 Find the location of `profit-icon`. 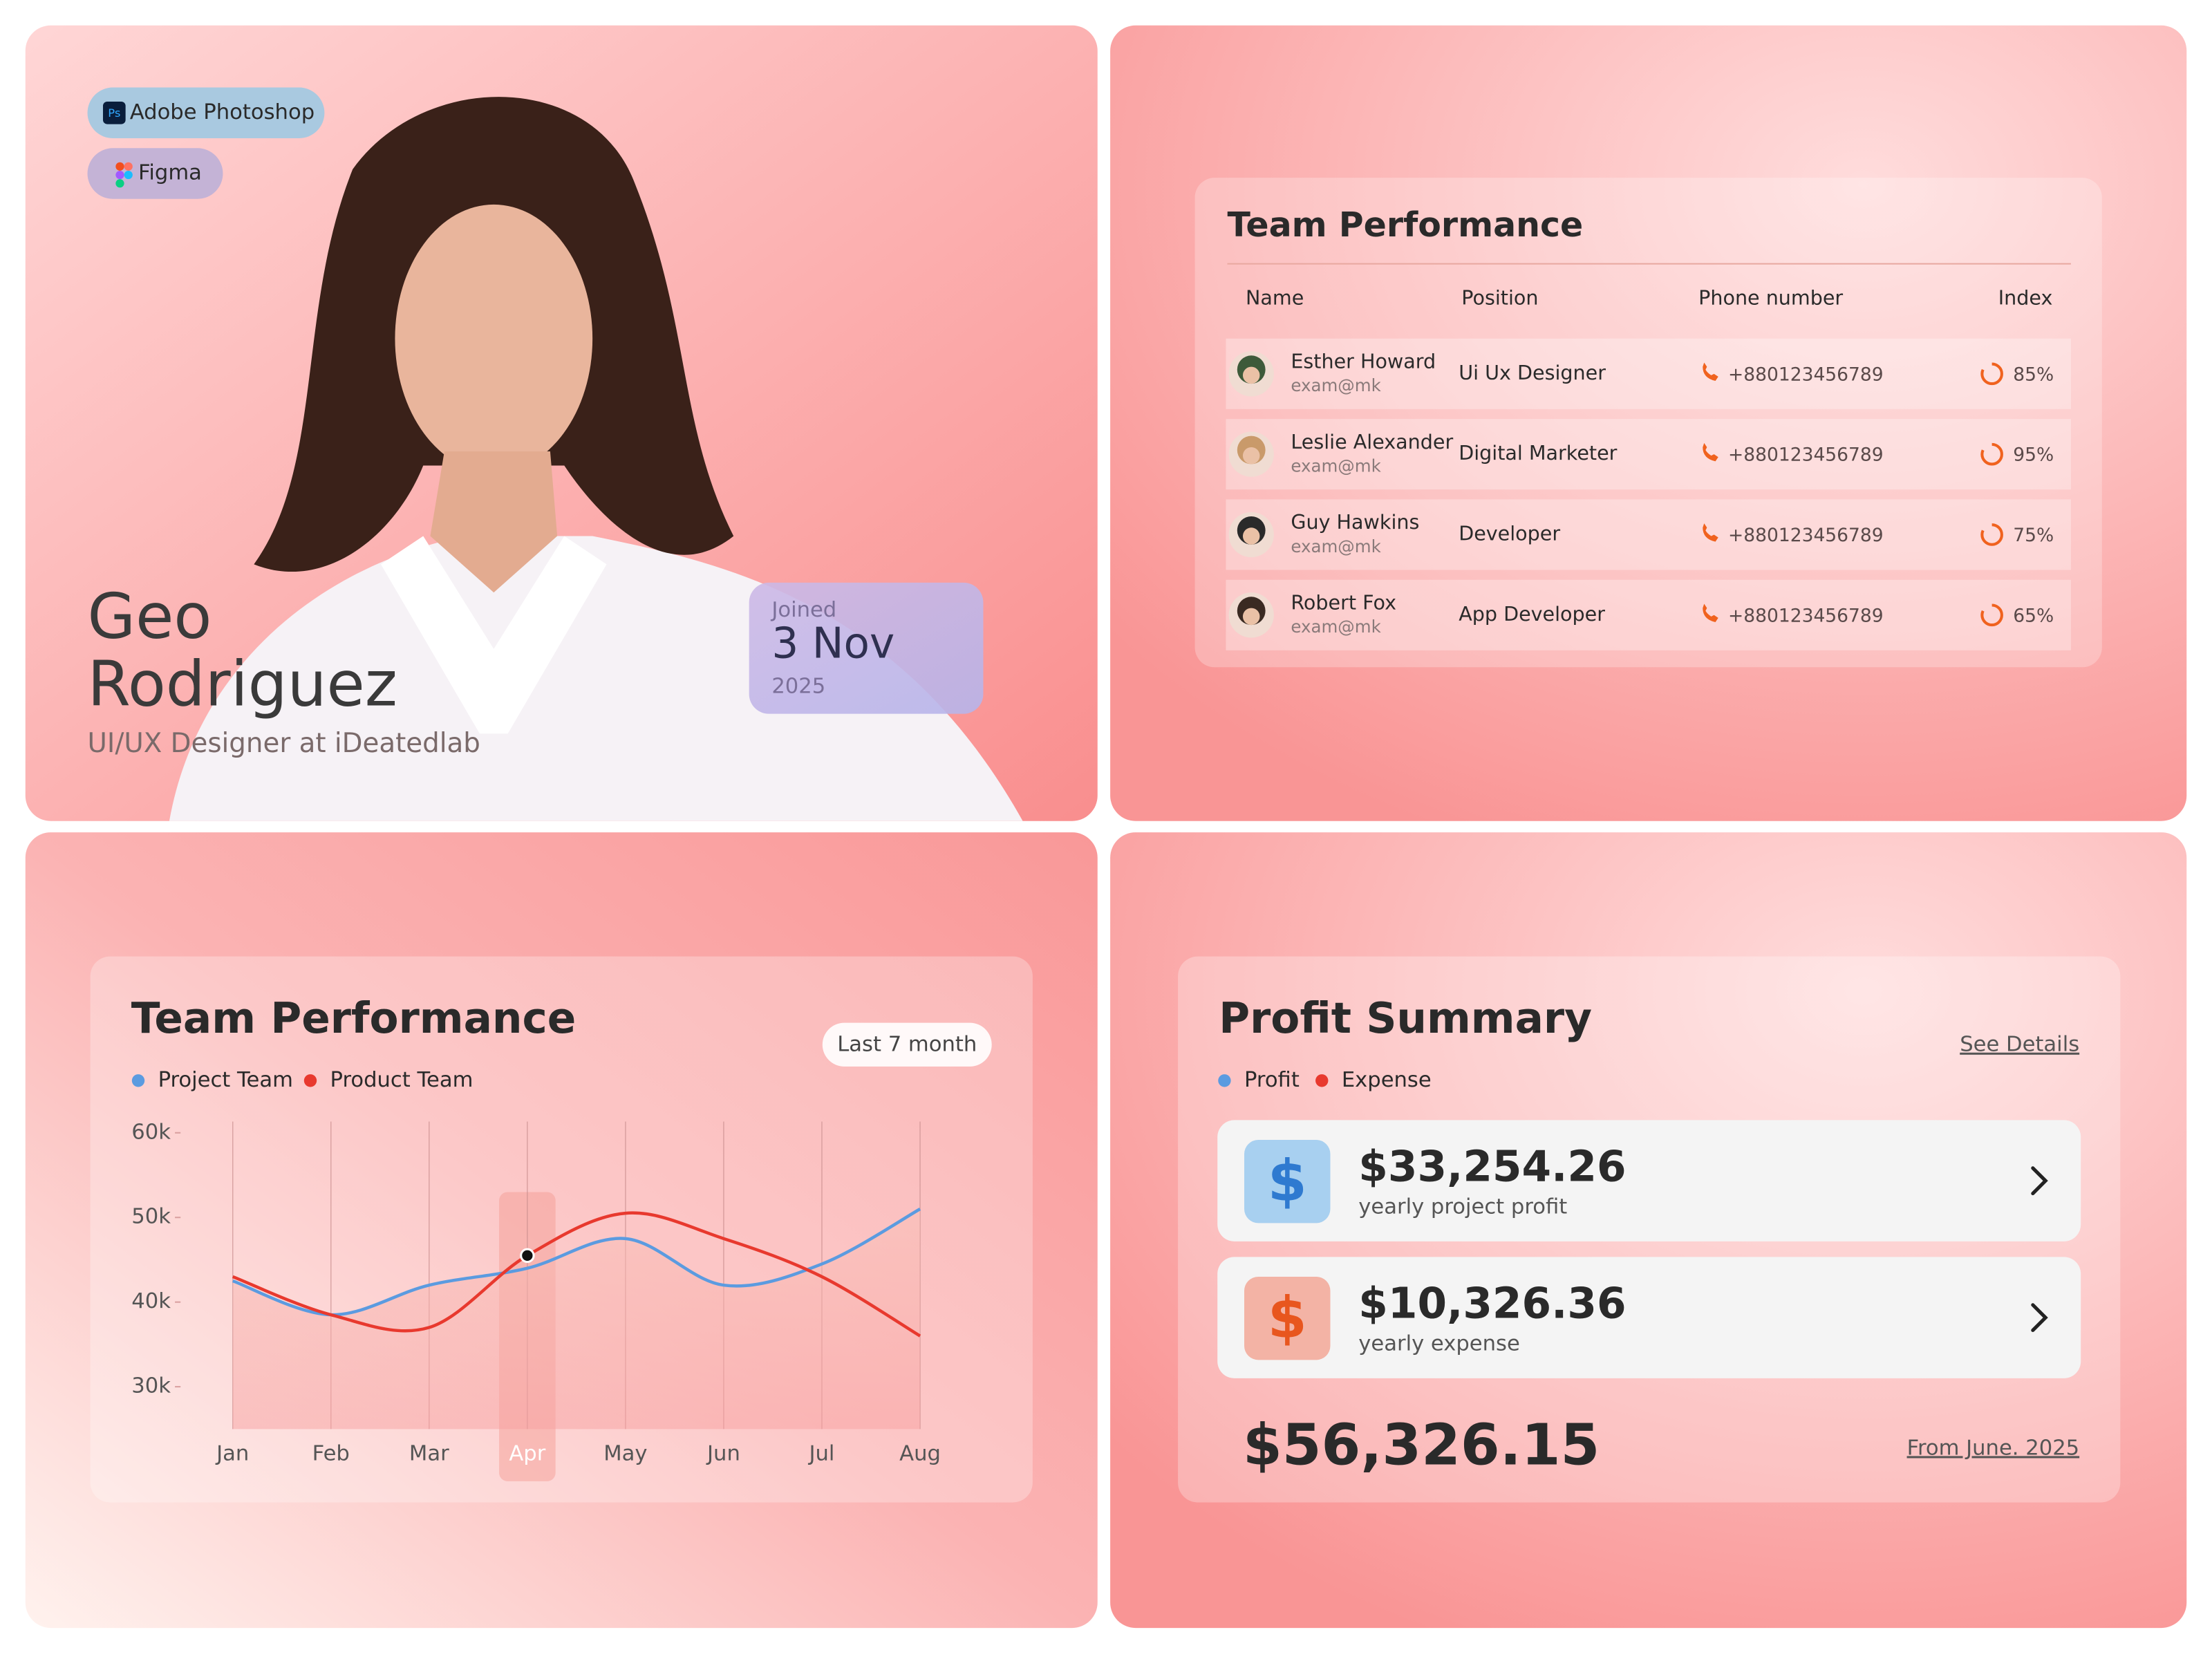

profit-icon is located at coordinates (1288, 1318).